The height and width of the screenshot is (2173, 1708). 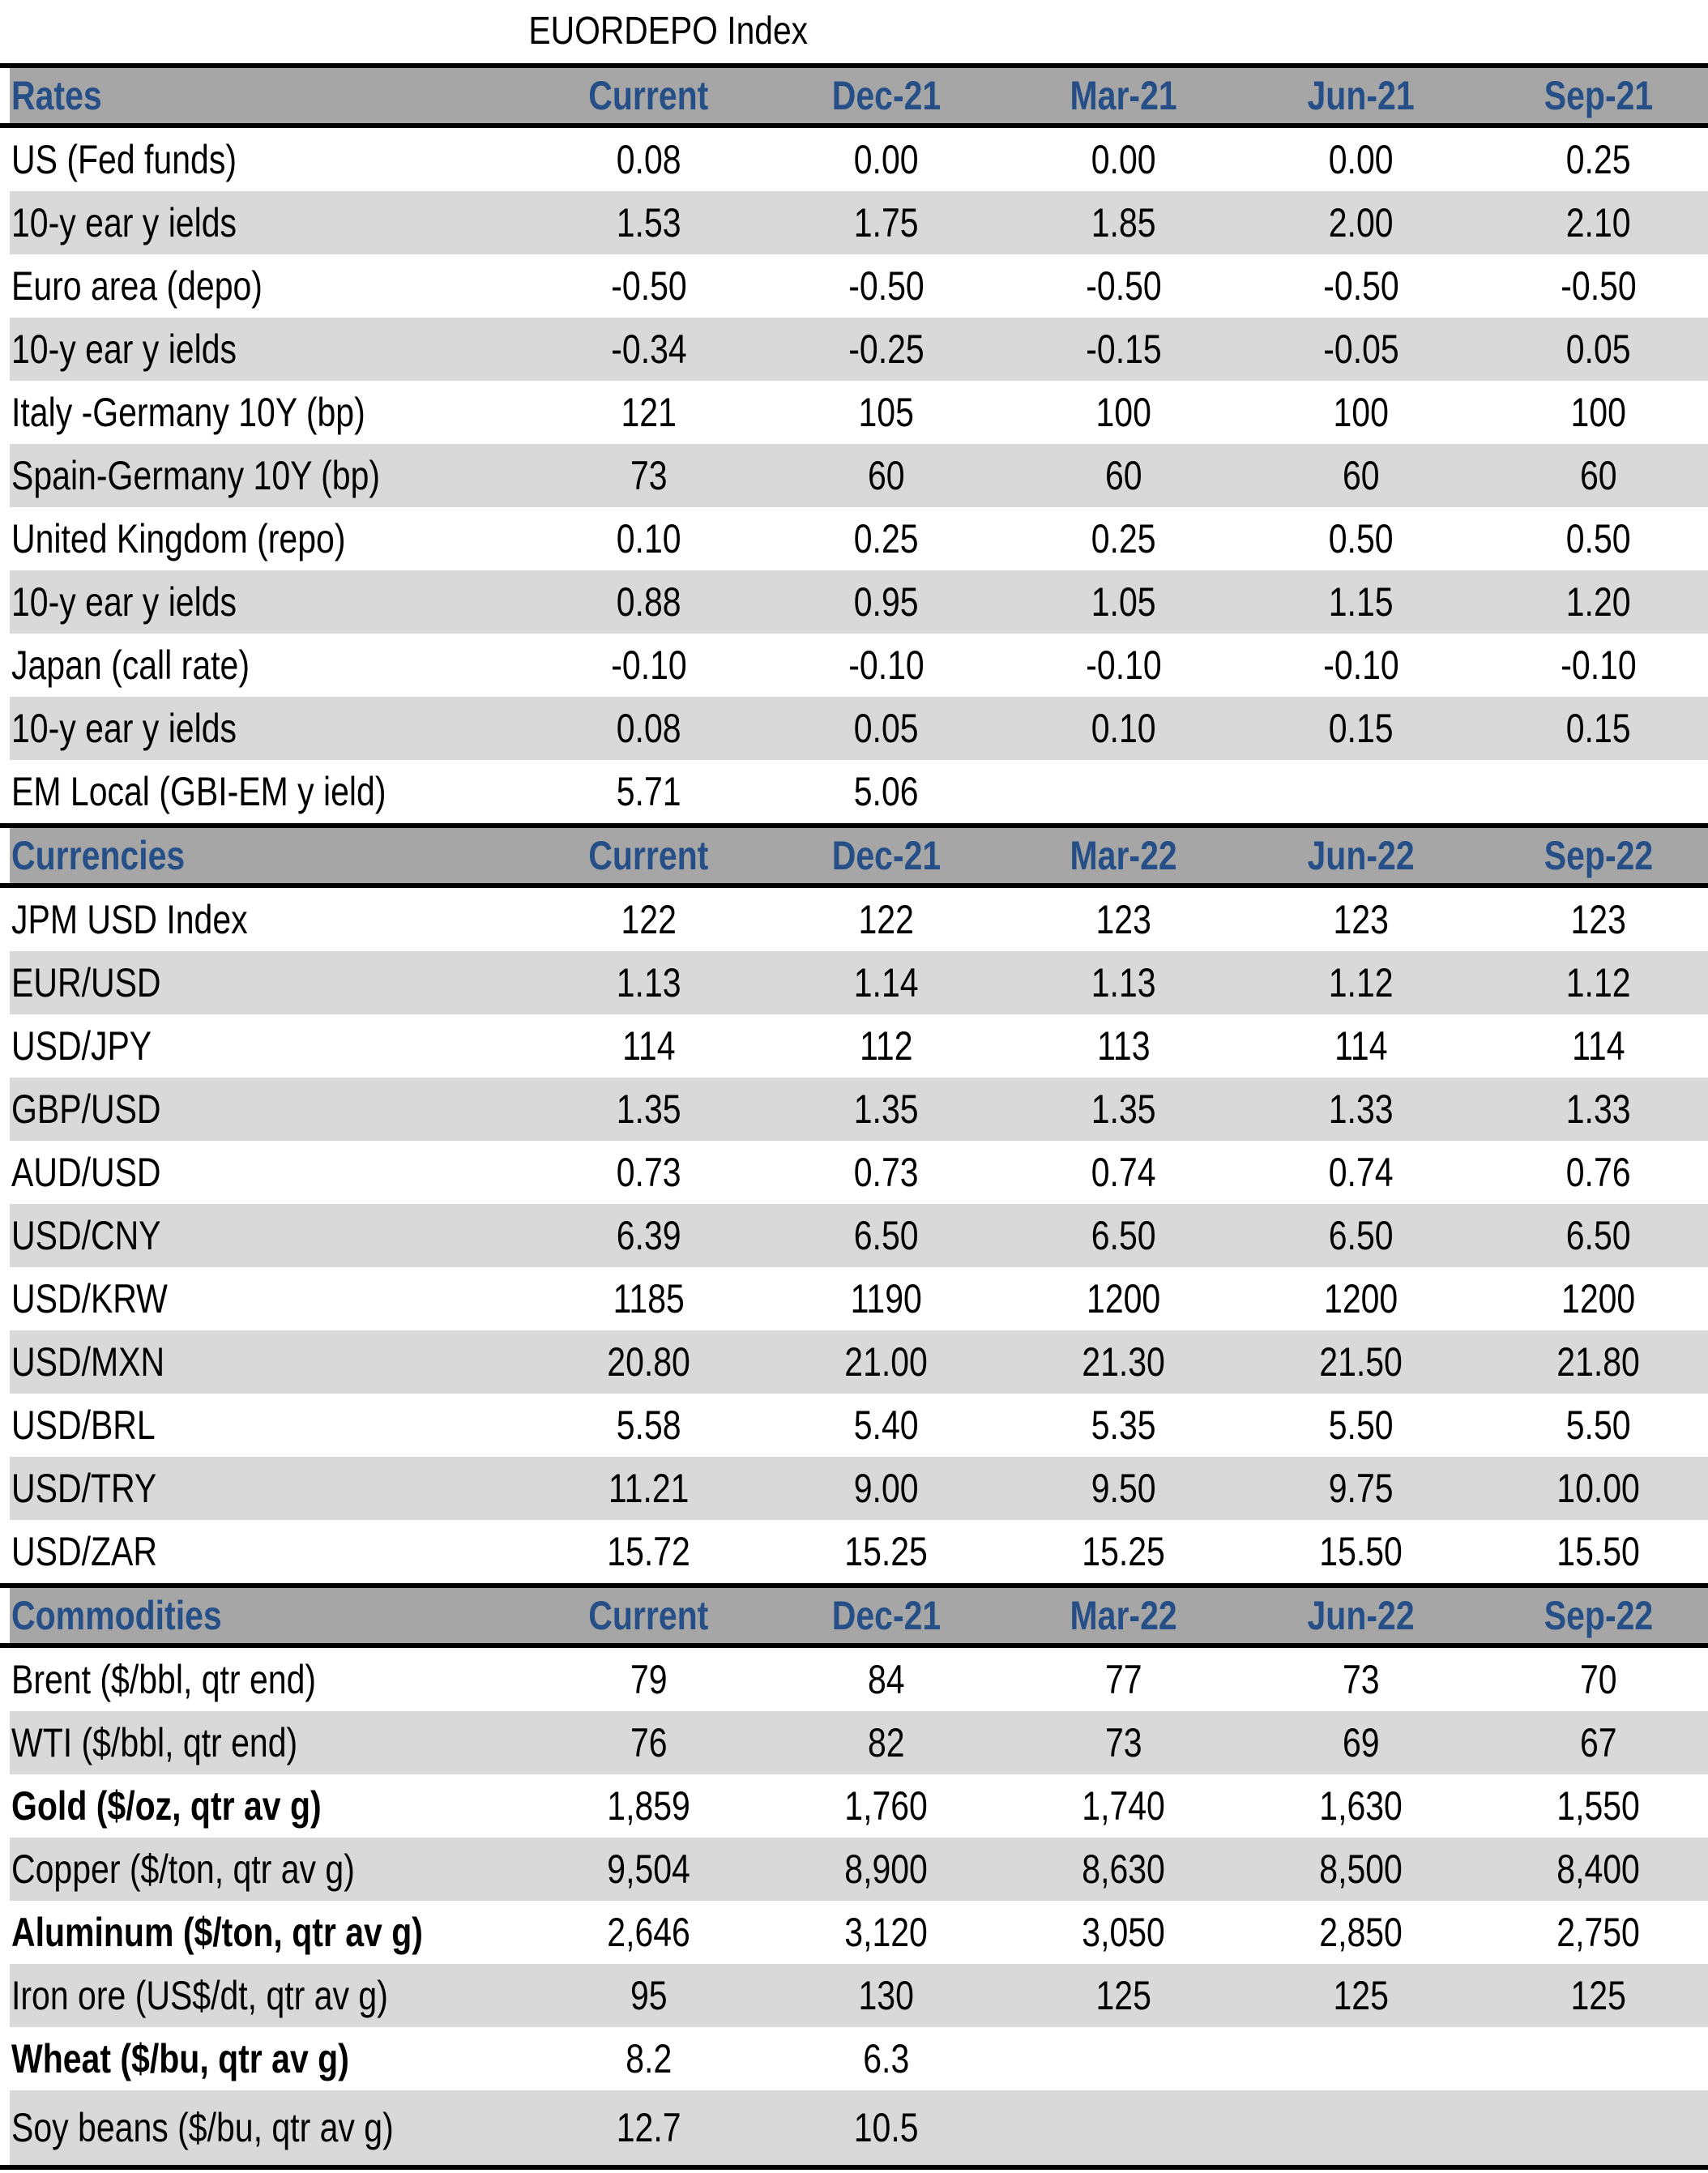 What do you see at coordinates (649, 1425) in the screenshot?
I see `row-value-text: 5.58` at bounding box center [649, 1425].